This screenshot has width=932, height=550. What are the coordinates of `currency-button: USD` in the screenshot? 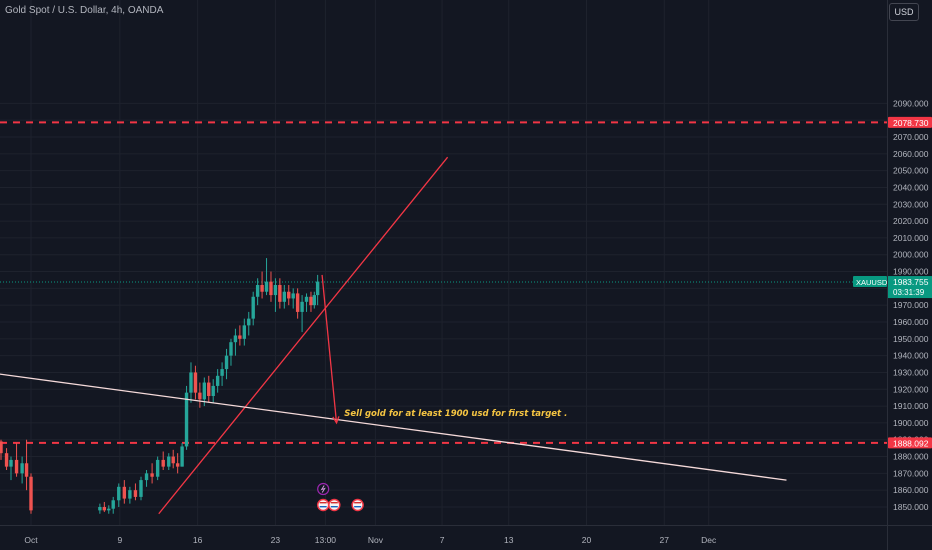 It's located at (904, 12).